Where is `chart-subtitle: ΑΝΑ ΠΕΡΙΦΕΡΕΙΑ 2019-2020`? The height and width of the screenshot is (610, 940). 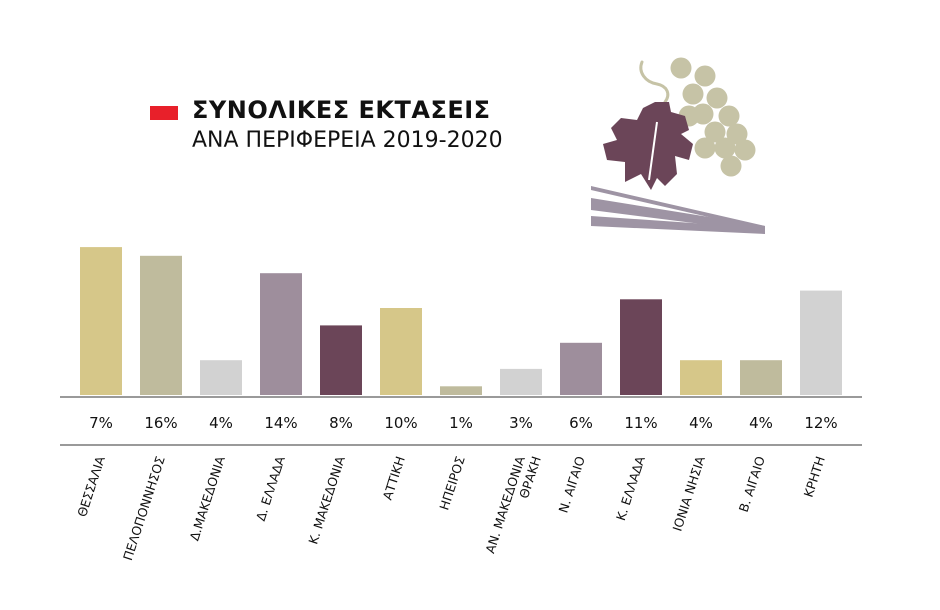 chart-subtitle: ΑΝΑ ΠΕΡΙΦΕΡΕΙΑ 2019-2020 is located at coordinates (347, 140).